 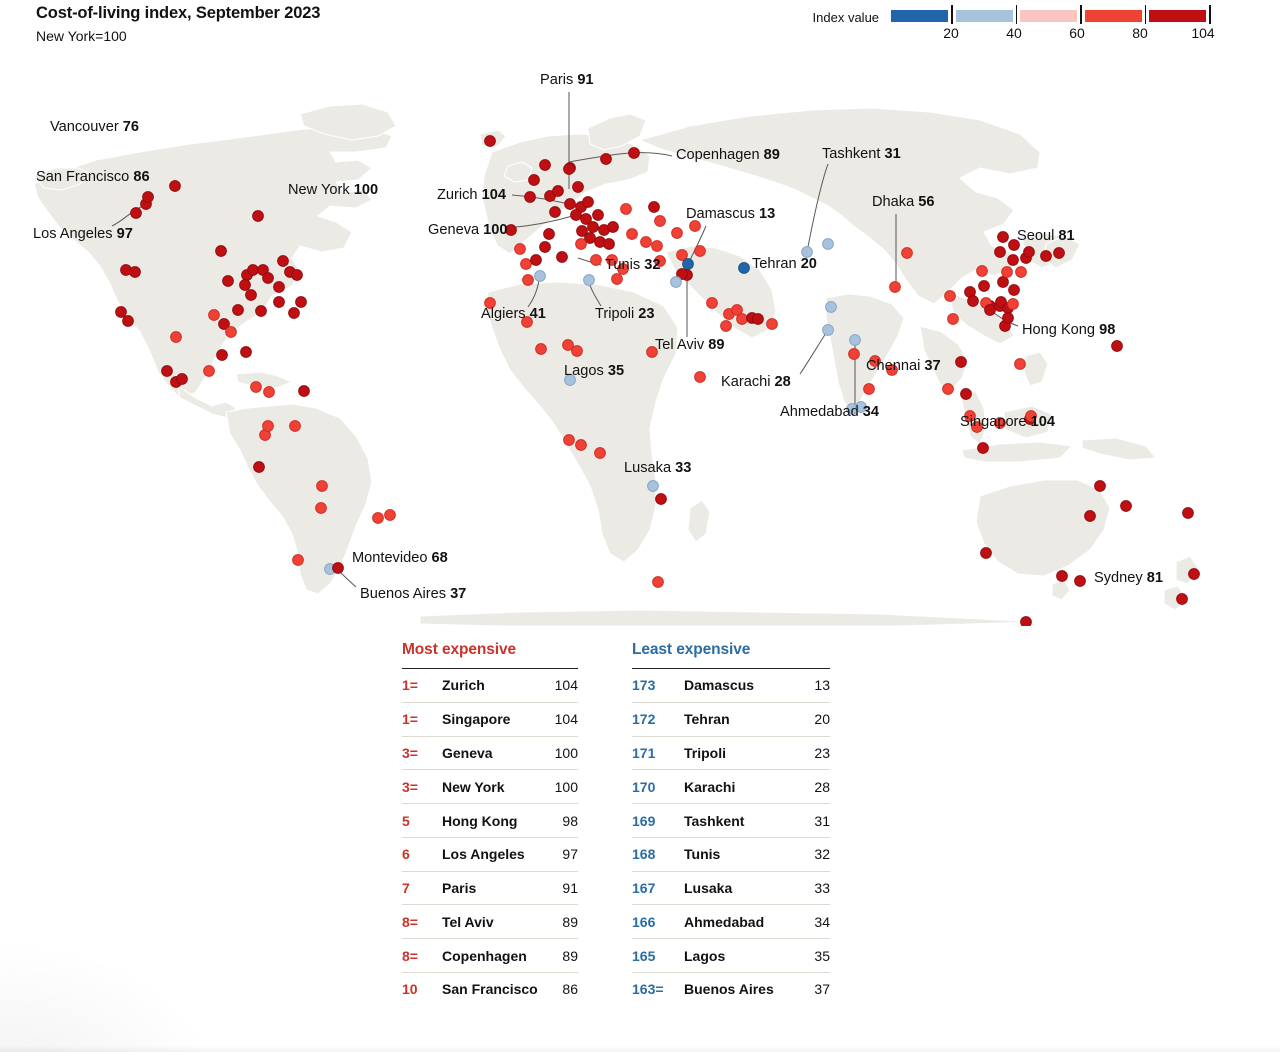 I want to click on city-cell: San Francisco, so click(x=490, y=989).